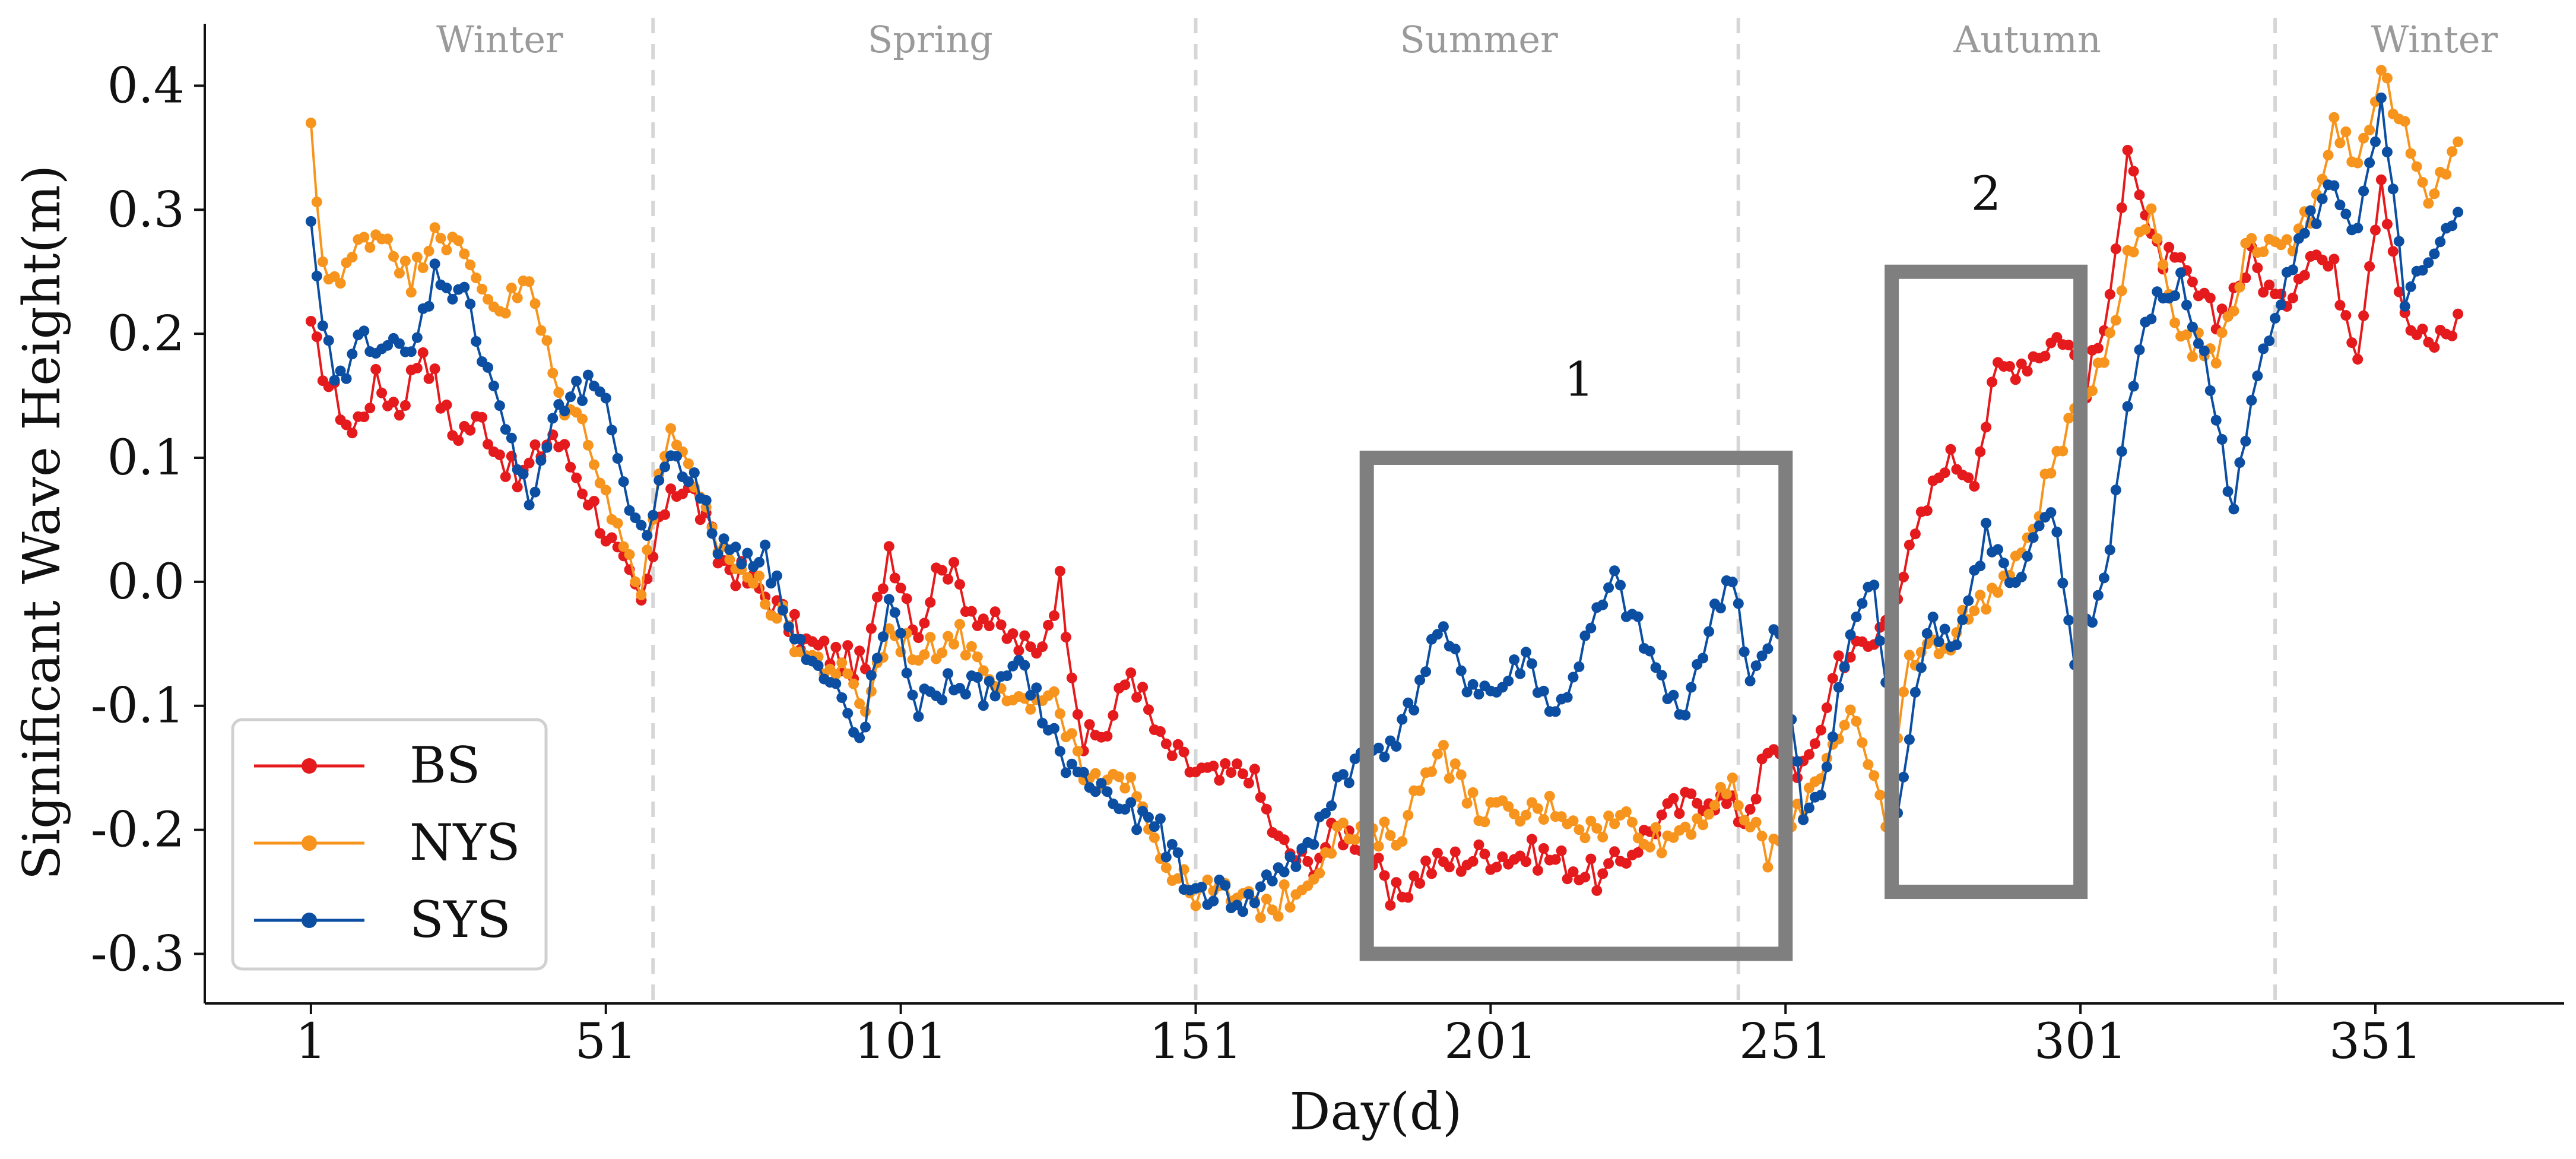 Image resolution: width=2576 pixels, height=1159 pixels. What do you see at coordinates (1490, 1042) in the screenshot?
I see `x-tick-label-5: 201` at bounding box center [1490, 1042].